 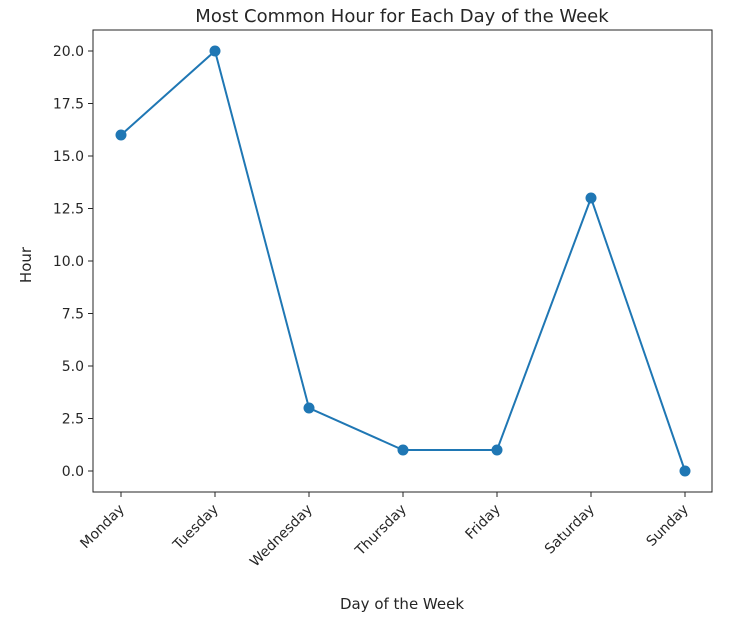 I want to click on y-axis-title: Hour, so click(x=26, y=264).